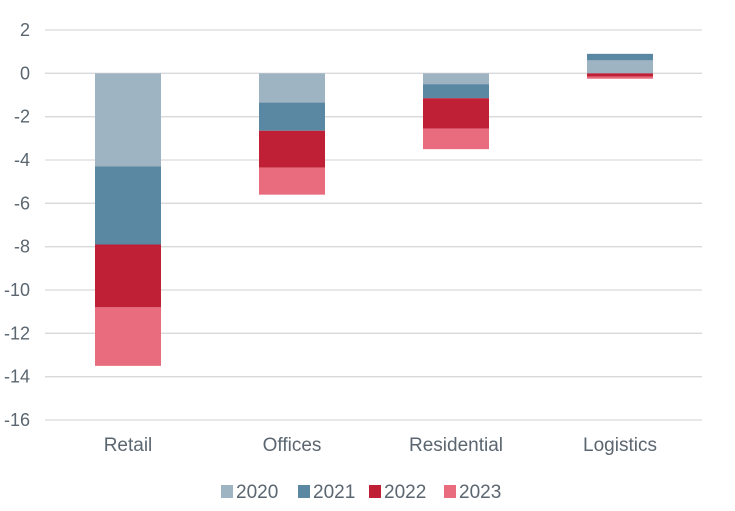  What do you see at coordinates (456, 139) in the screenshot?
I see `bar-segment-residential-2023` at bounding box center [456, 139].